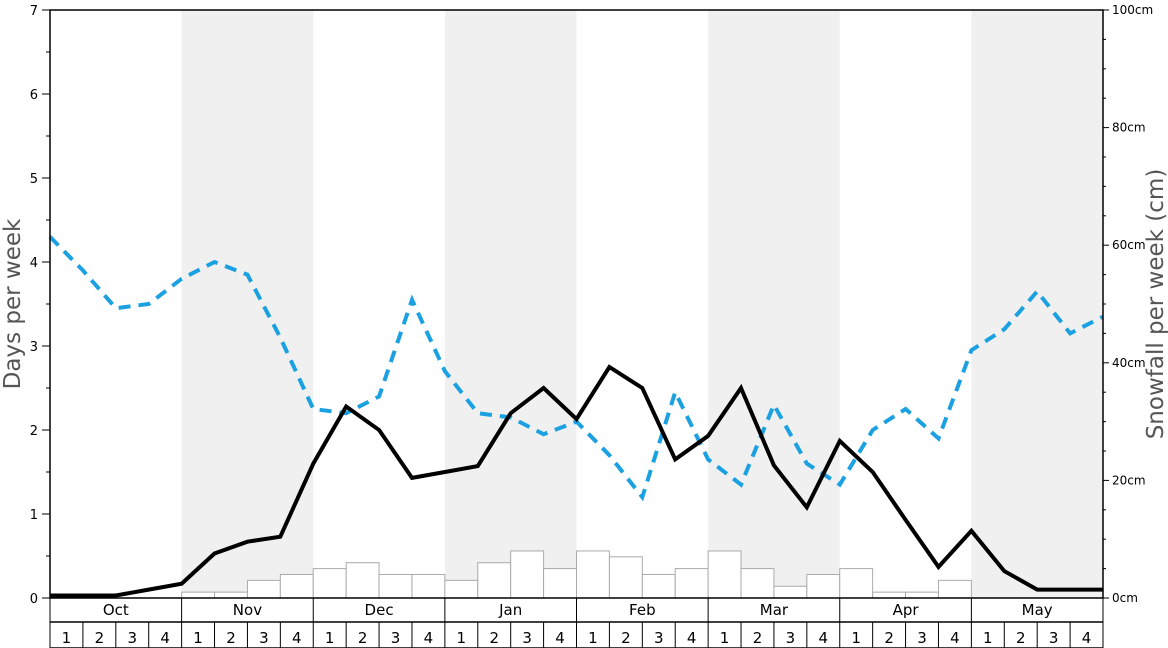 The width and height of the screenshot is (1168, 648). I want to click on left-axis: 0 1 2 3 4 5 6 7, so click(40, 305).